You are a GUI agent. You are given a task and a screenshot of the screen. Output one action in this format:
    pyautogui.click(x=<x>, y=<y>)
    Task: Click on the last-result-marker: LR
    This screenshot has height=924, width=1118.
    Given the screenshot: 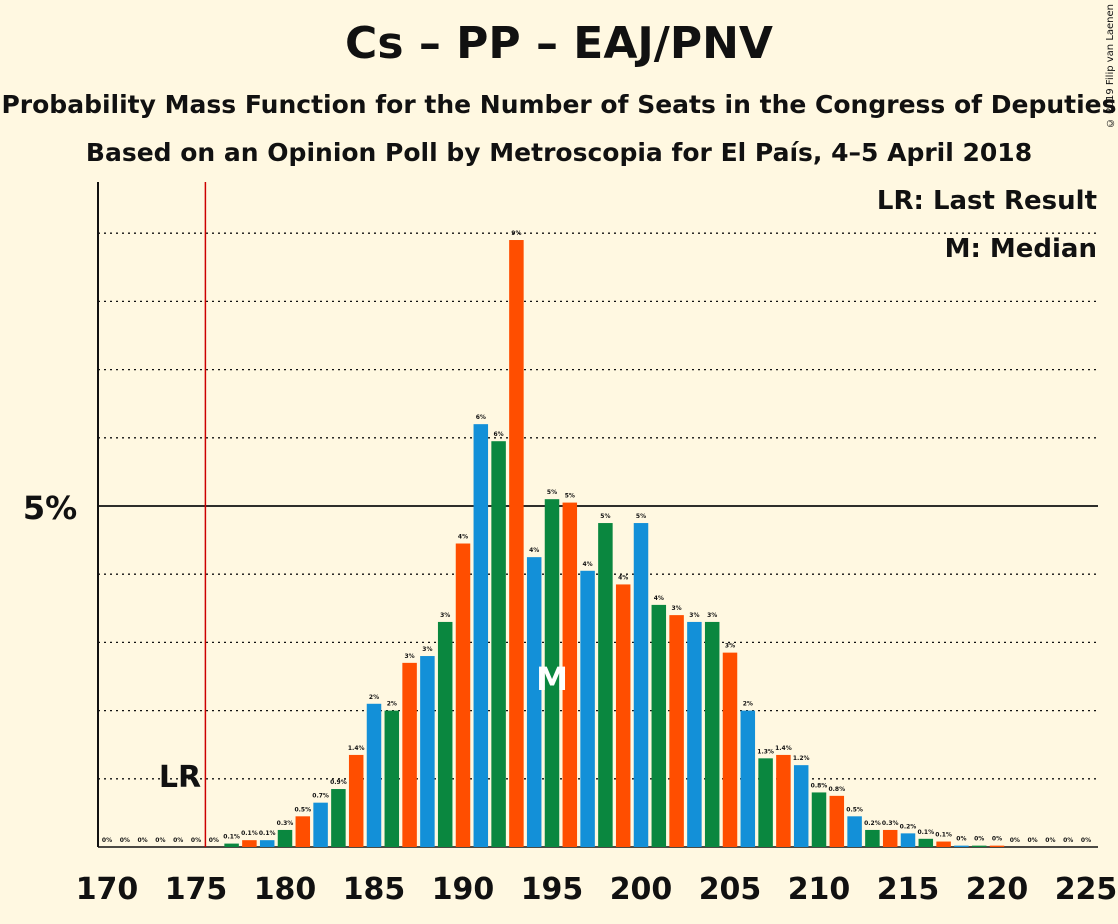 What is the action you would take?
    pyautogui.click(x=180, y=777)
    